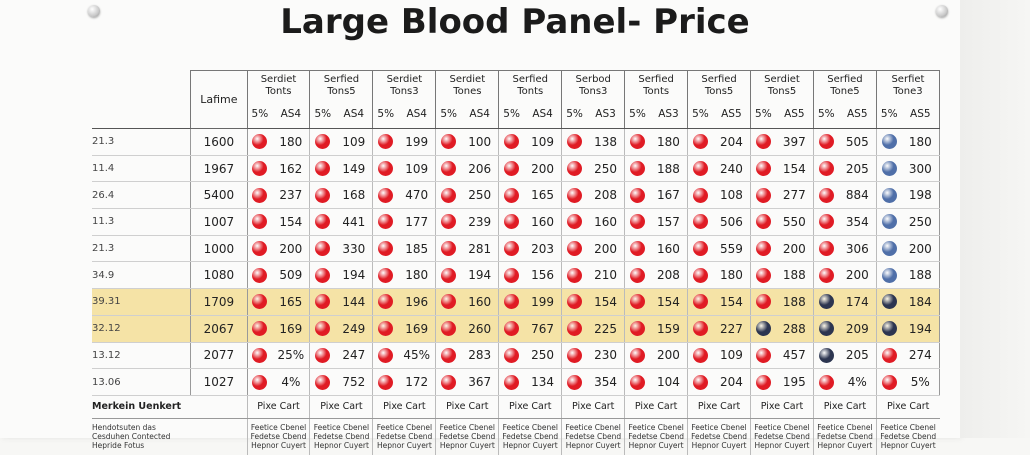 Image resolution: width=1030 pixels, height=455 pixels. I want to click on price-value: 559, so click(731, 249).